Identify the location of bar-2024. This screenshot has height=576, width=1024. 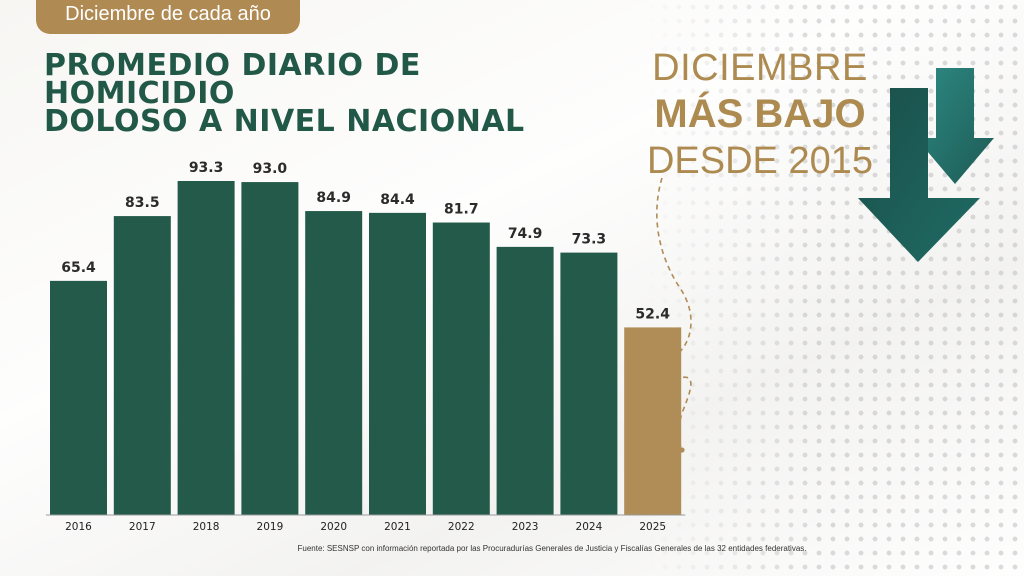
(589, 384).